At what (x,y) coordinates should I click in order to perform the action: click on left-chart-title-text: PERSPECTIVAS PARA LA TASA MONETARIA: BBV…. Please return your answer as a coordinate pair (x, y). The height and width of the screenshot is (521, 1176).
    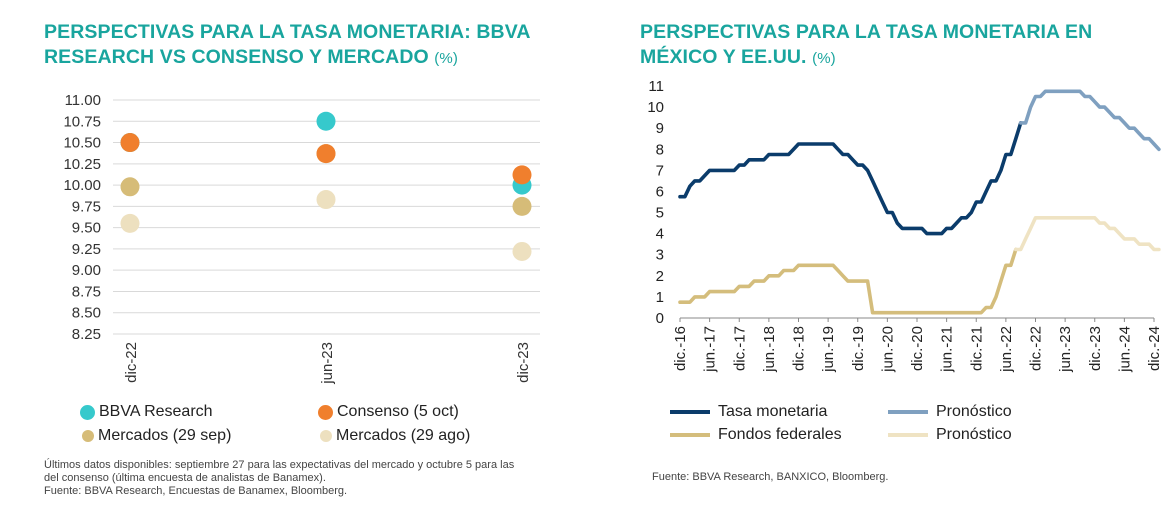
    Looking at the image, I should click on (287, 44).